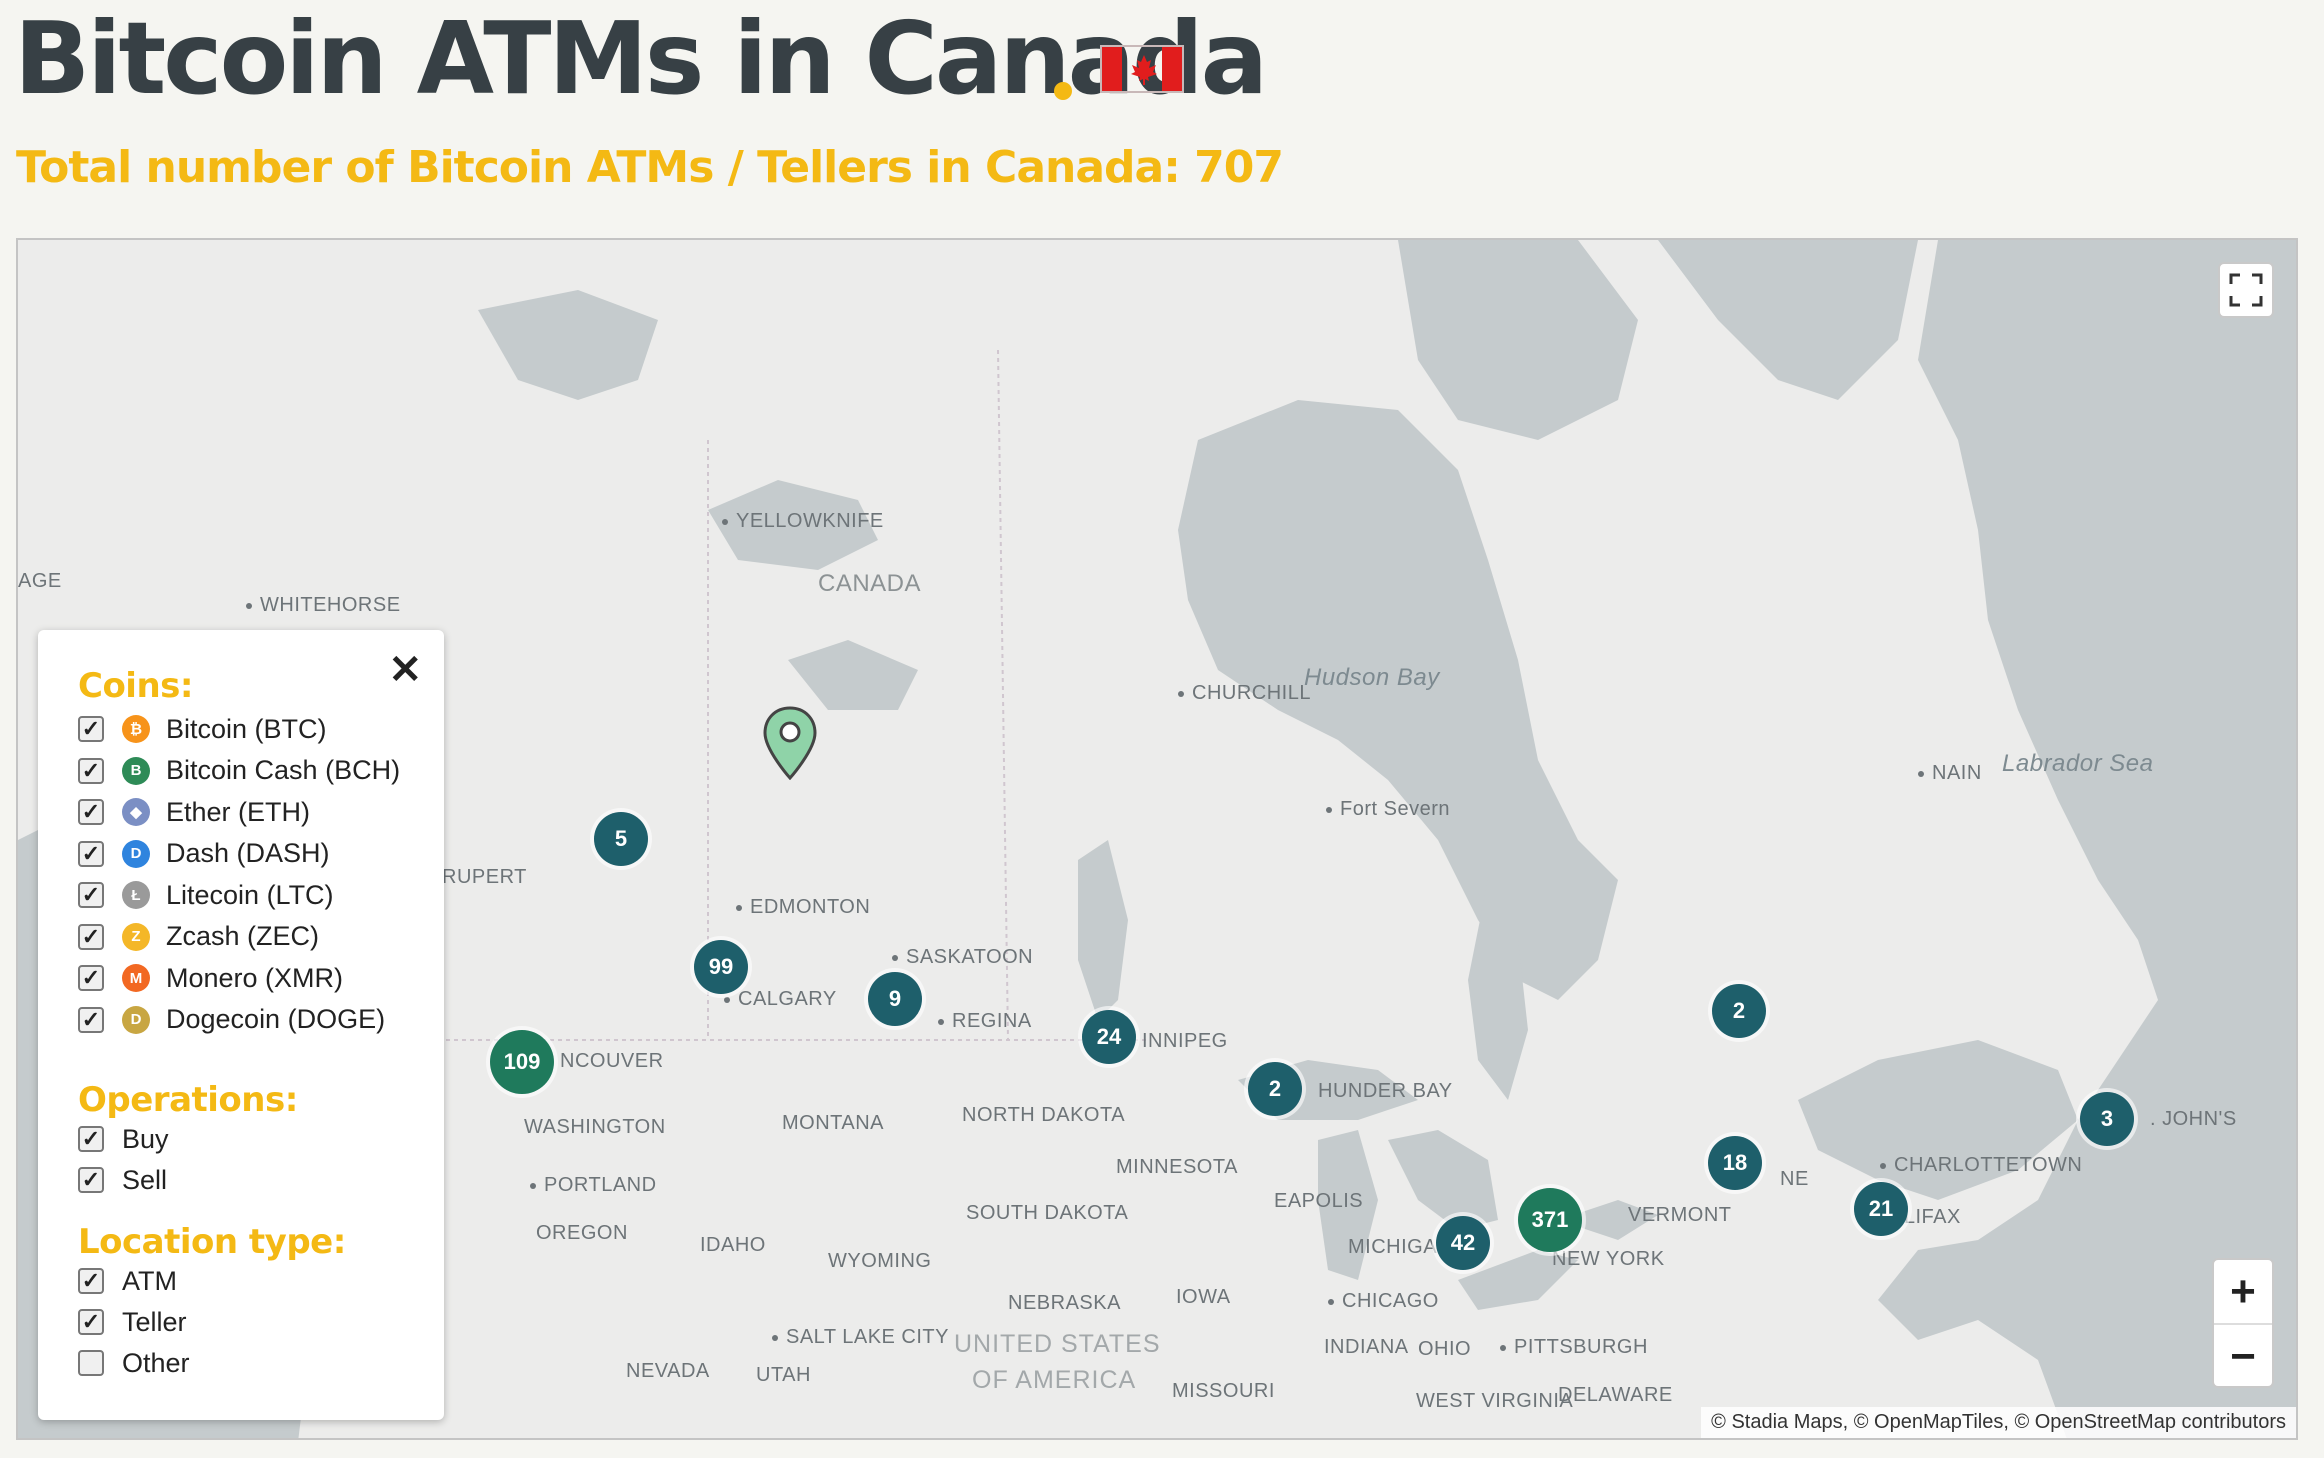  What do you see at coordinates (145, 1138) in the screenshot?
I see `filter-option-label: Buy` at bounding box center [145, 1138].